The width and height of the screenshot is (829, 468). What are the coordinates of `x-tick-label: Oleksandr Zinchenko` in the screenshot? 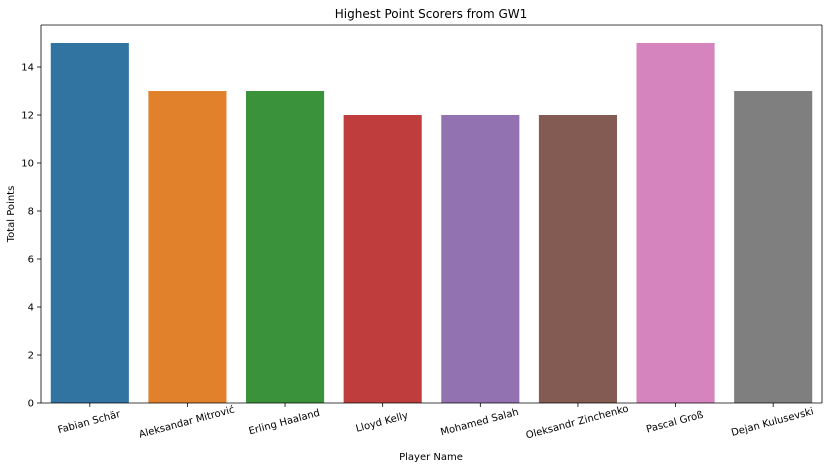 It's located at (577, 423).